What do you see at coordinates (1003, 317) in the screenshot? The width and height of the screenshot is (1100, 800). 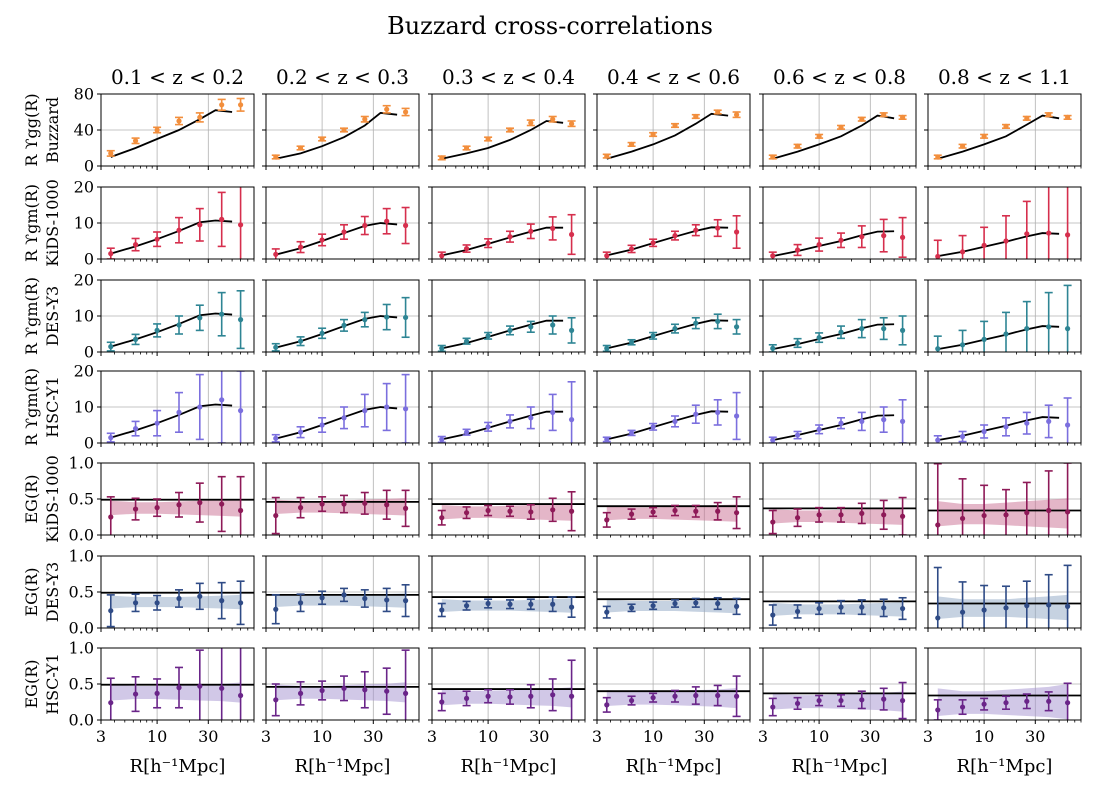 I see `panel-r3-c6` at bounding box center [1003, 317].